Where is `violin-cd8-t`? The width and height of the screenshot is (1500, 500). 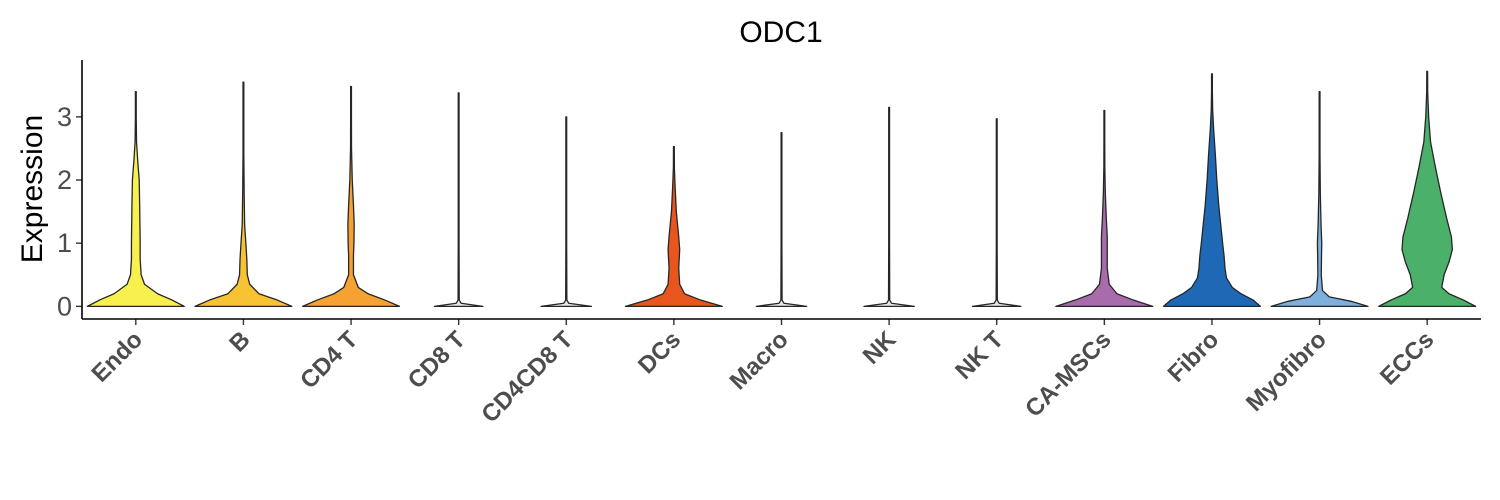 violin-cd8-t is located at coordinates (458, 200).